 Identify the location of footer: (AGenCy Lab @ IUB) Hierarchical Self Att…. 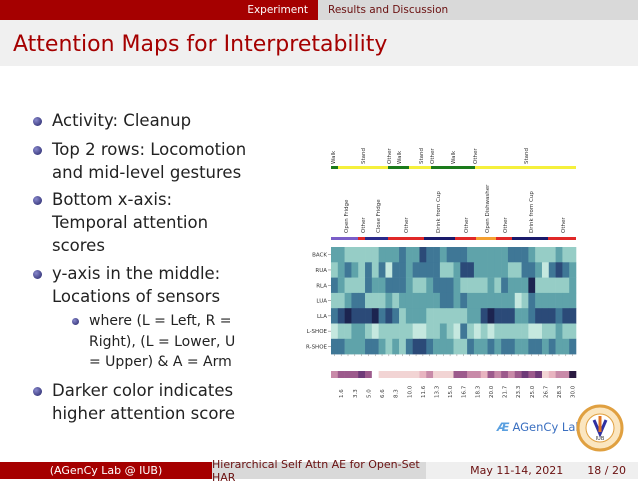
(319, 471).